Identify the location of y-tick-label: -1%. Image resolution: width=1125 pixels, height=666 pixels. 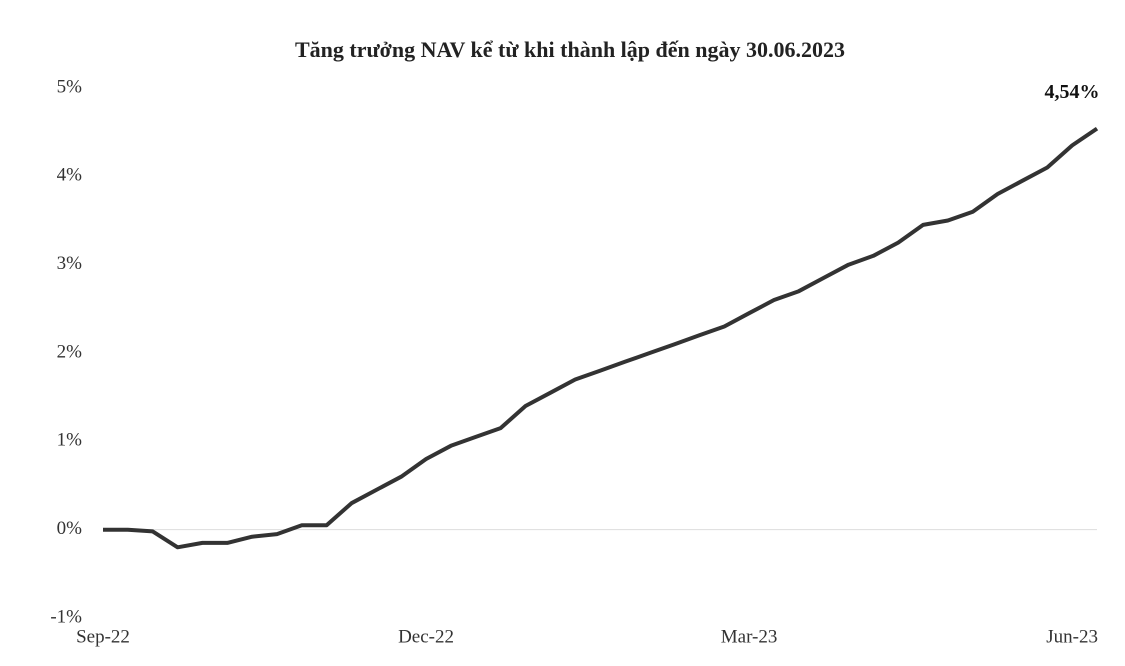
(66, 616).